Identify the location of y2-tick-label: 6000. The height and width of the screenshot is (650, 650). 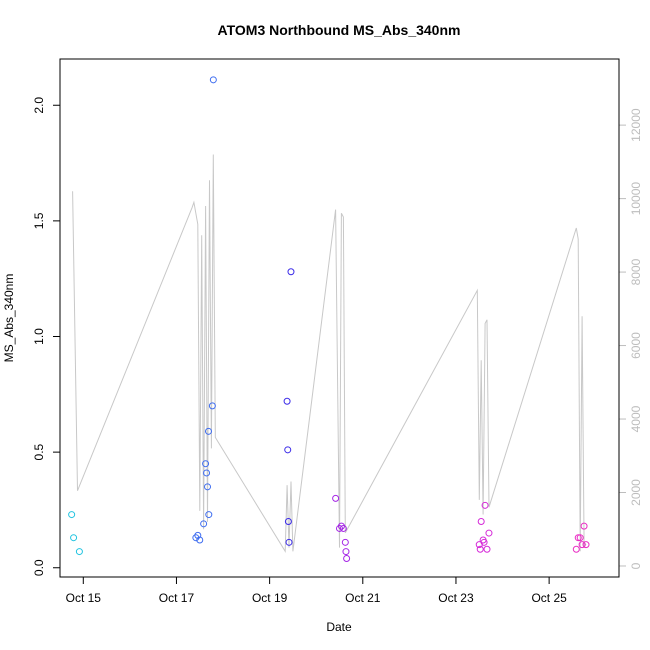
(636, 345).